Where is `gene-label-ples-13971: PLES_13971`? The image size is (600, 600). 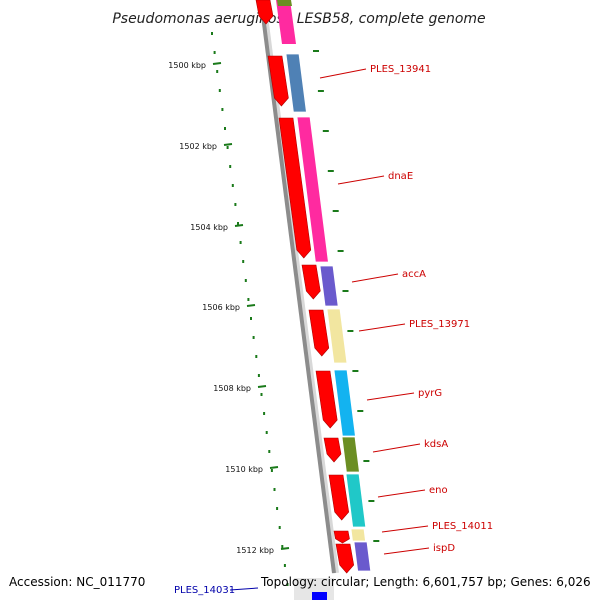
gene-label-ples-13971: PLES_13971 is located at coordinates (439, 324).